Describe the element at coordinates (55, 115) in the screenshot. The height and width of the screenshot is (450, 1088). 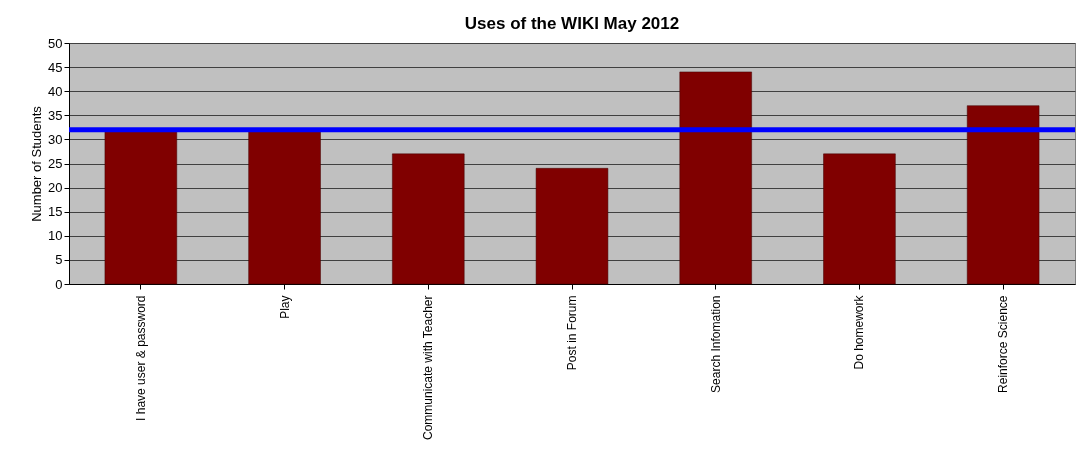
I see `y-tick-label: 35` at that location.